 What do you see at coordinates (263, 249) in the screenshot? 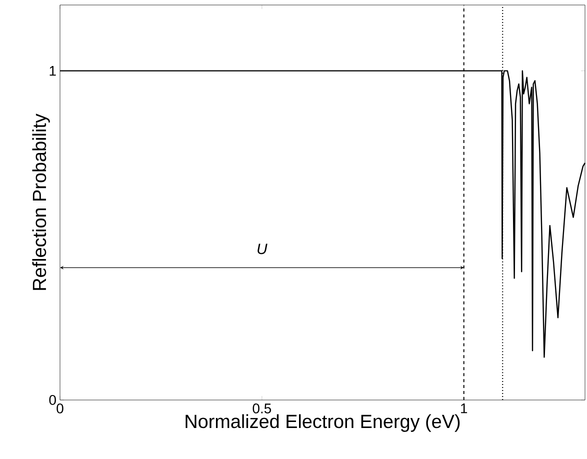
I see `annotation: U` at bounding box center [263, 249].